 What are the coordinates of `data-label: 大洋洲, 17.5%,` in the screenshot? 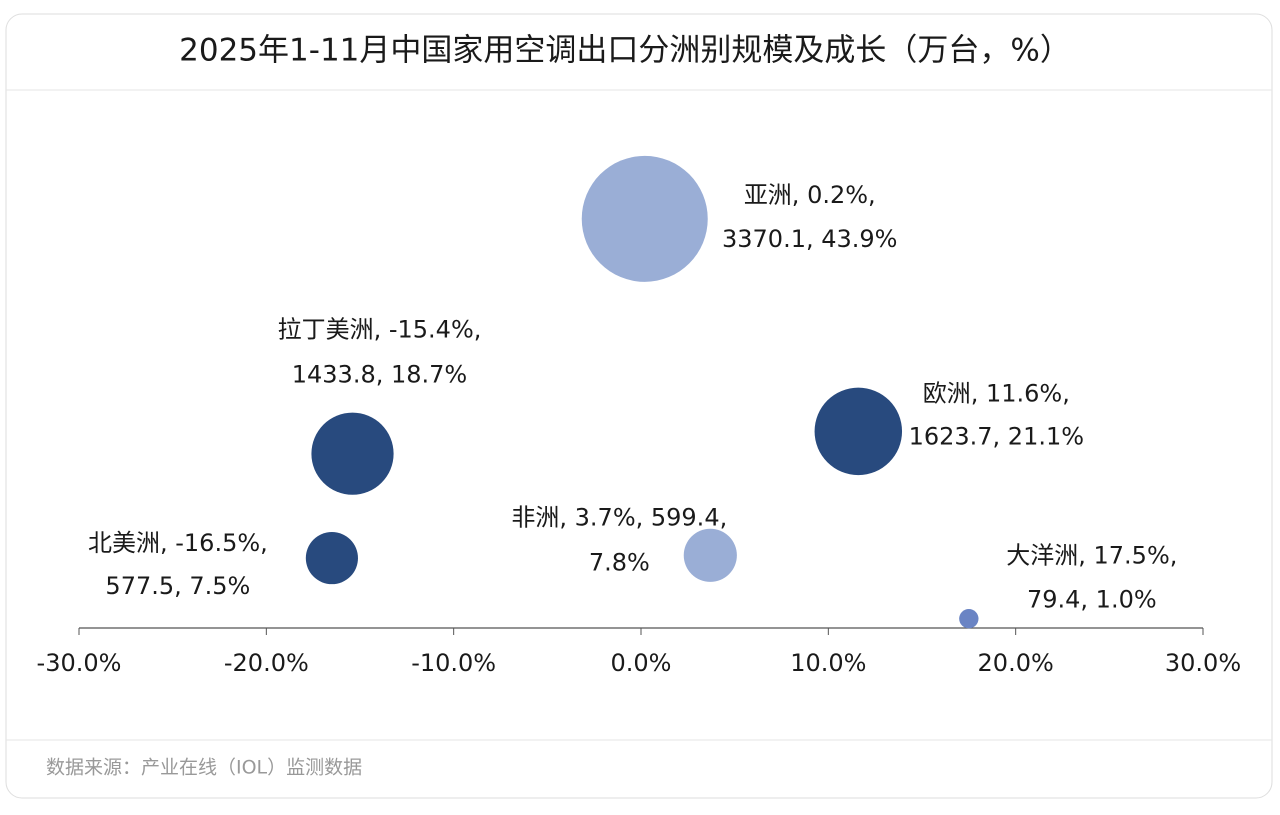 It's located at (1091, 556).